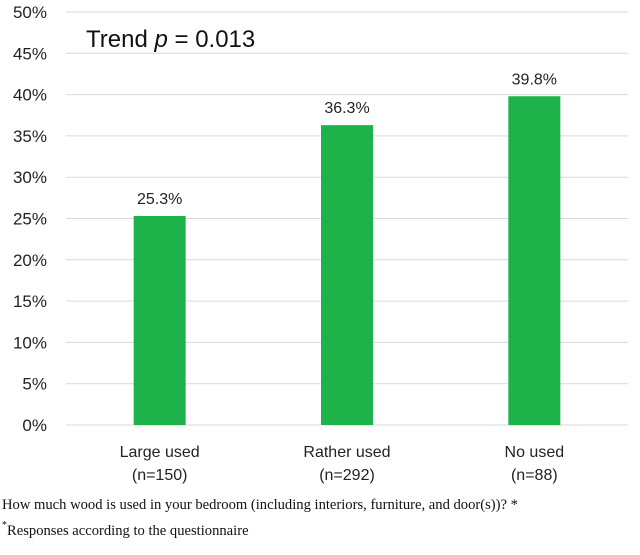 This screenshot has width=640, height=555. I want to click on y-tick-label: 25%, so click(30, 219).